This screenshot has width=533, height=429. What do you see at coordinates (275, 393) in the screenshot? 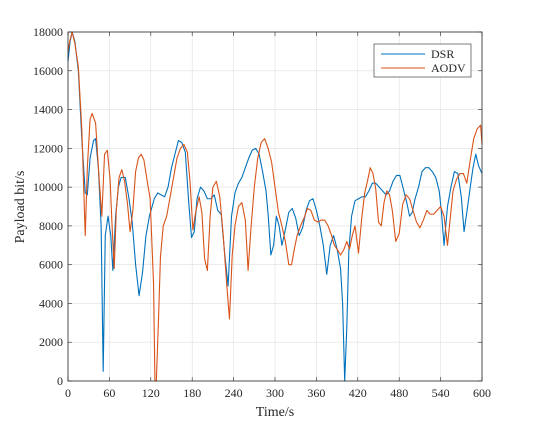
I see `x-tick-label: 300` at bounding box center [275, 393].